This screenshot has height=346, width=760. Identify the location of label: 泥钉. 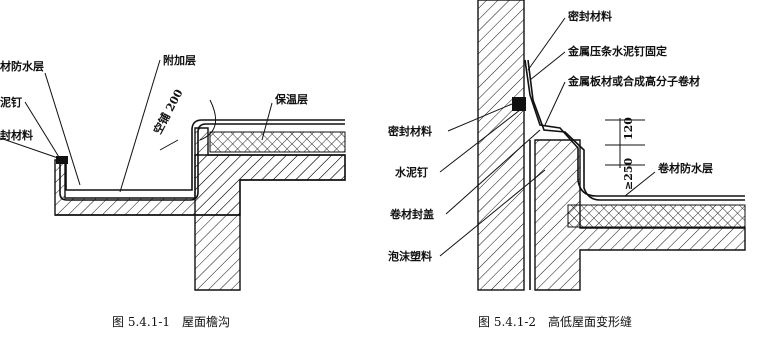
(11, 102).